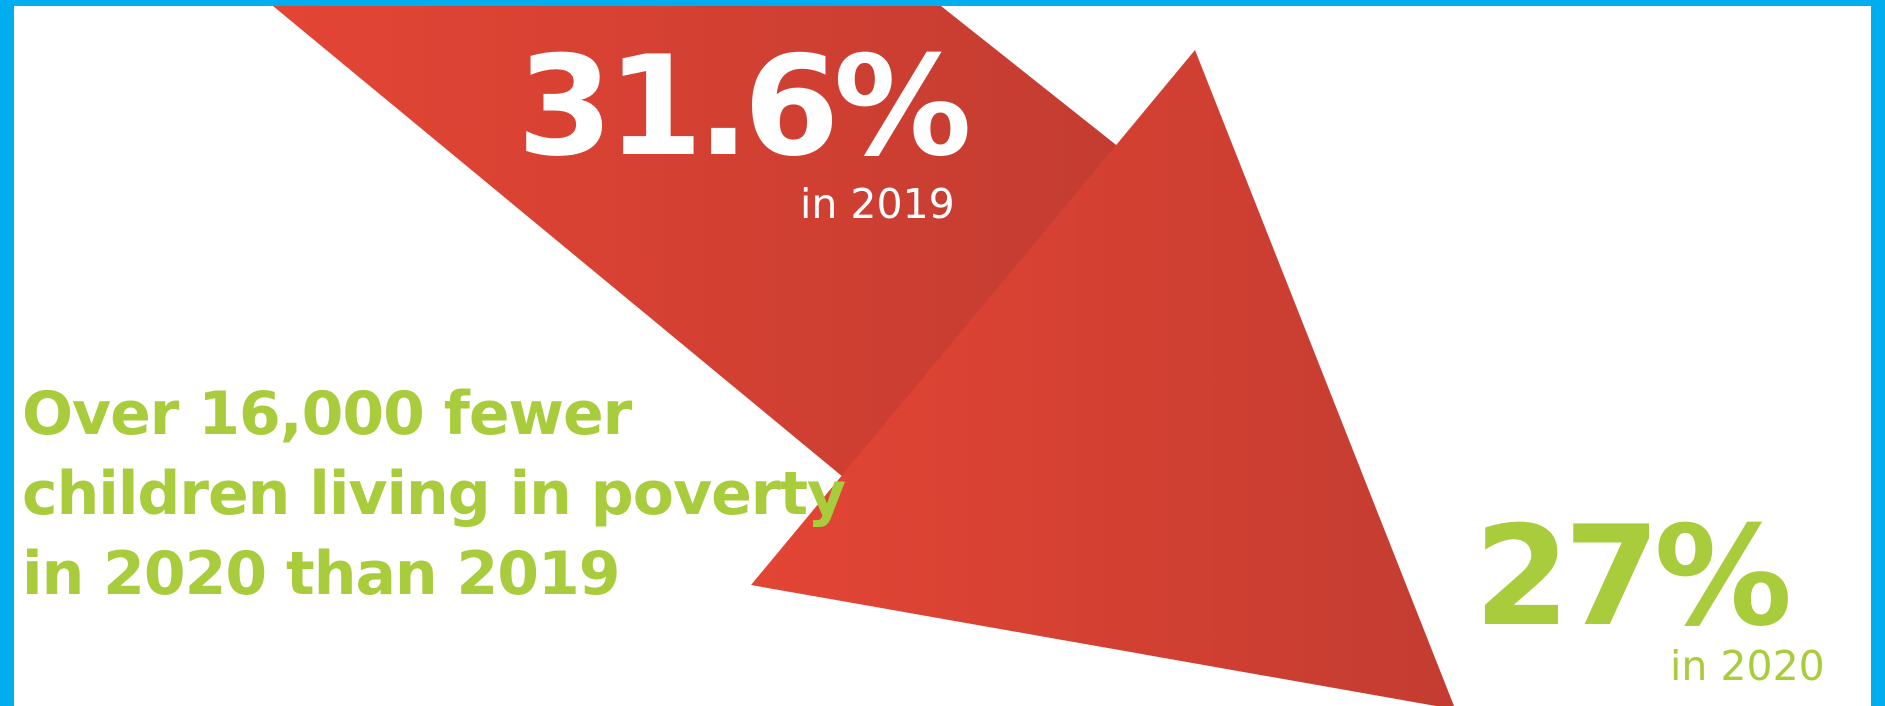  Describe the element at coordinates (1747, 666) in the screenshot. I see `stat-2020-label: in 2020` at that location.